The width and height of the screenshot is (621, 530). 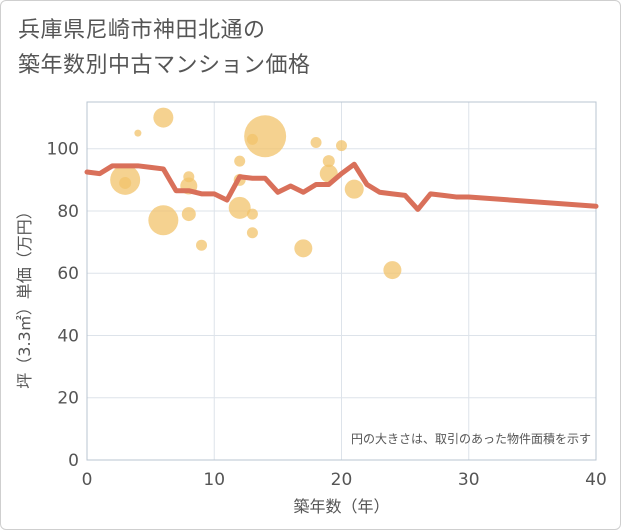 What do you see at coordinates (298, 48) in the screenshot?
I see `chart-title: 兵庫県尼崎市神田北通の 築年数別中古マンション価格` at bounding box center [298, 48].